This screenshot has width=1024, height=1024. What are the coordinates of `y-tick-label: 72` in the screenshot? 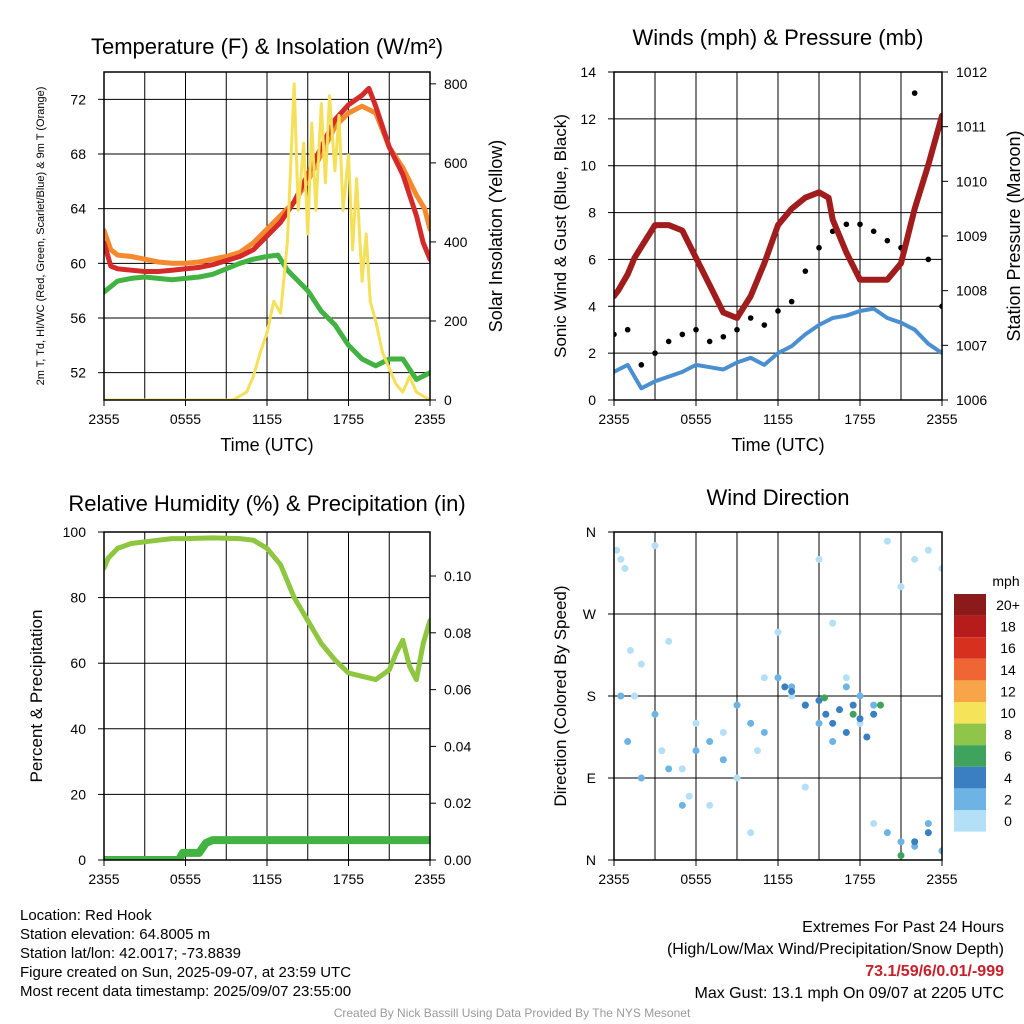 It's located at (78, 99).